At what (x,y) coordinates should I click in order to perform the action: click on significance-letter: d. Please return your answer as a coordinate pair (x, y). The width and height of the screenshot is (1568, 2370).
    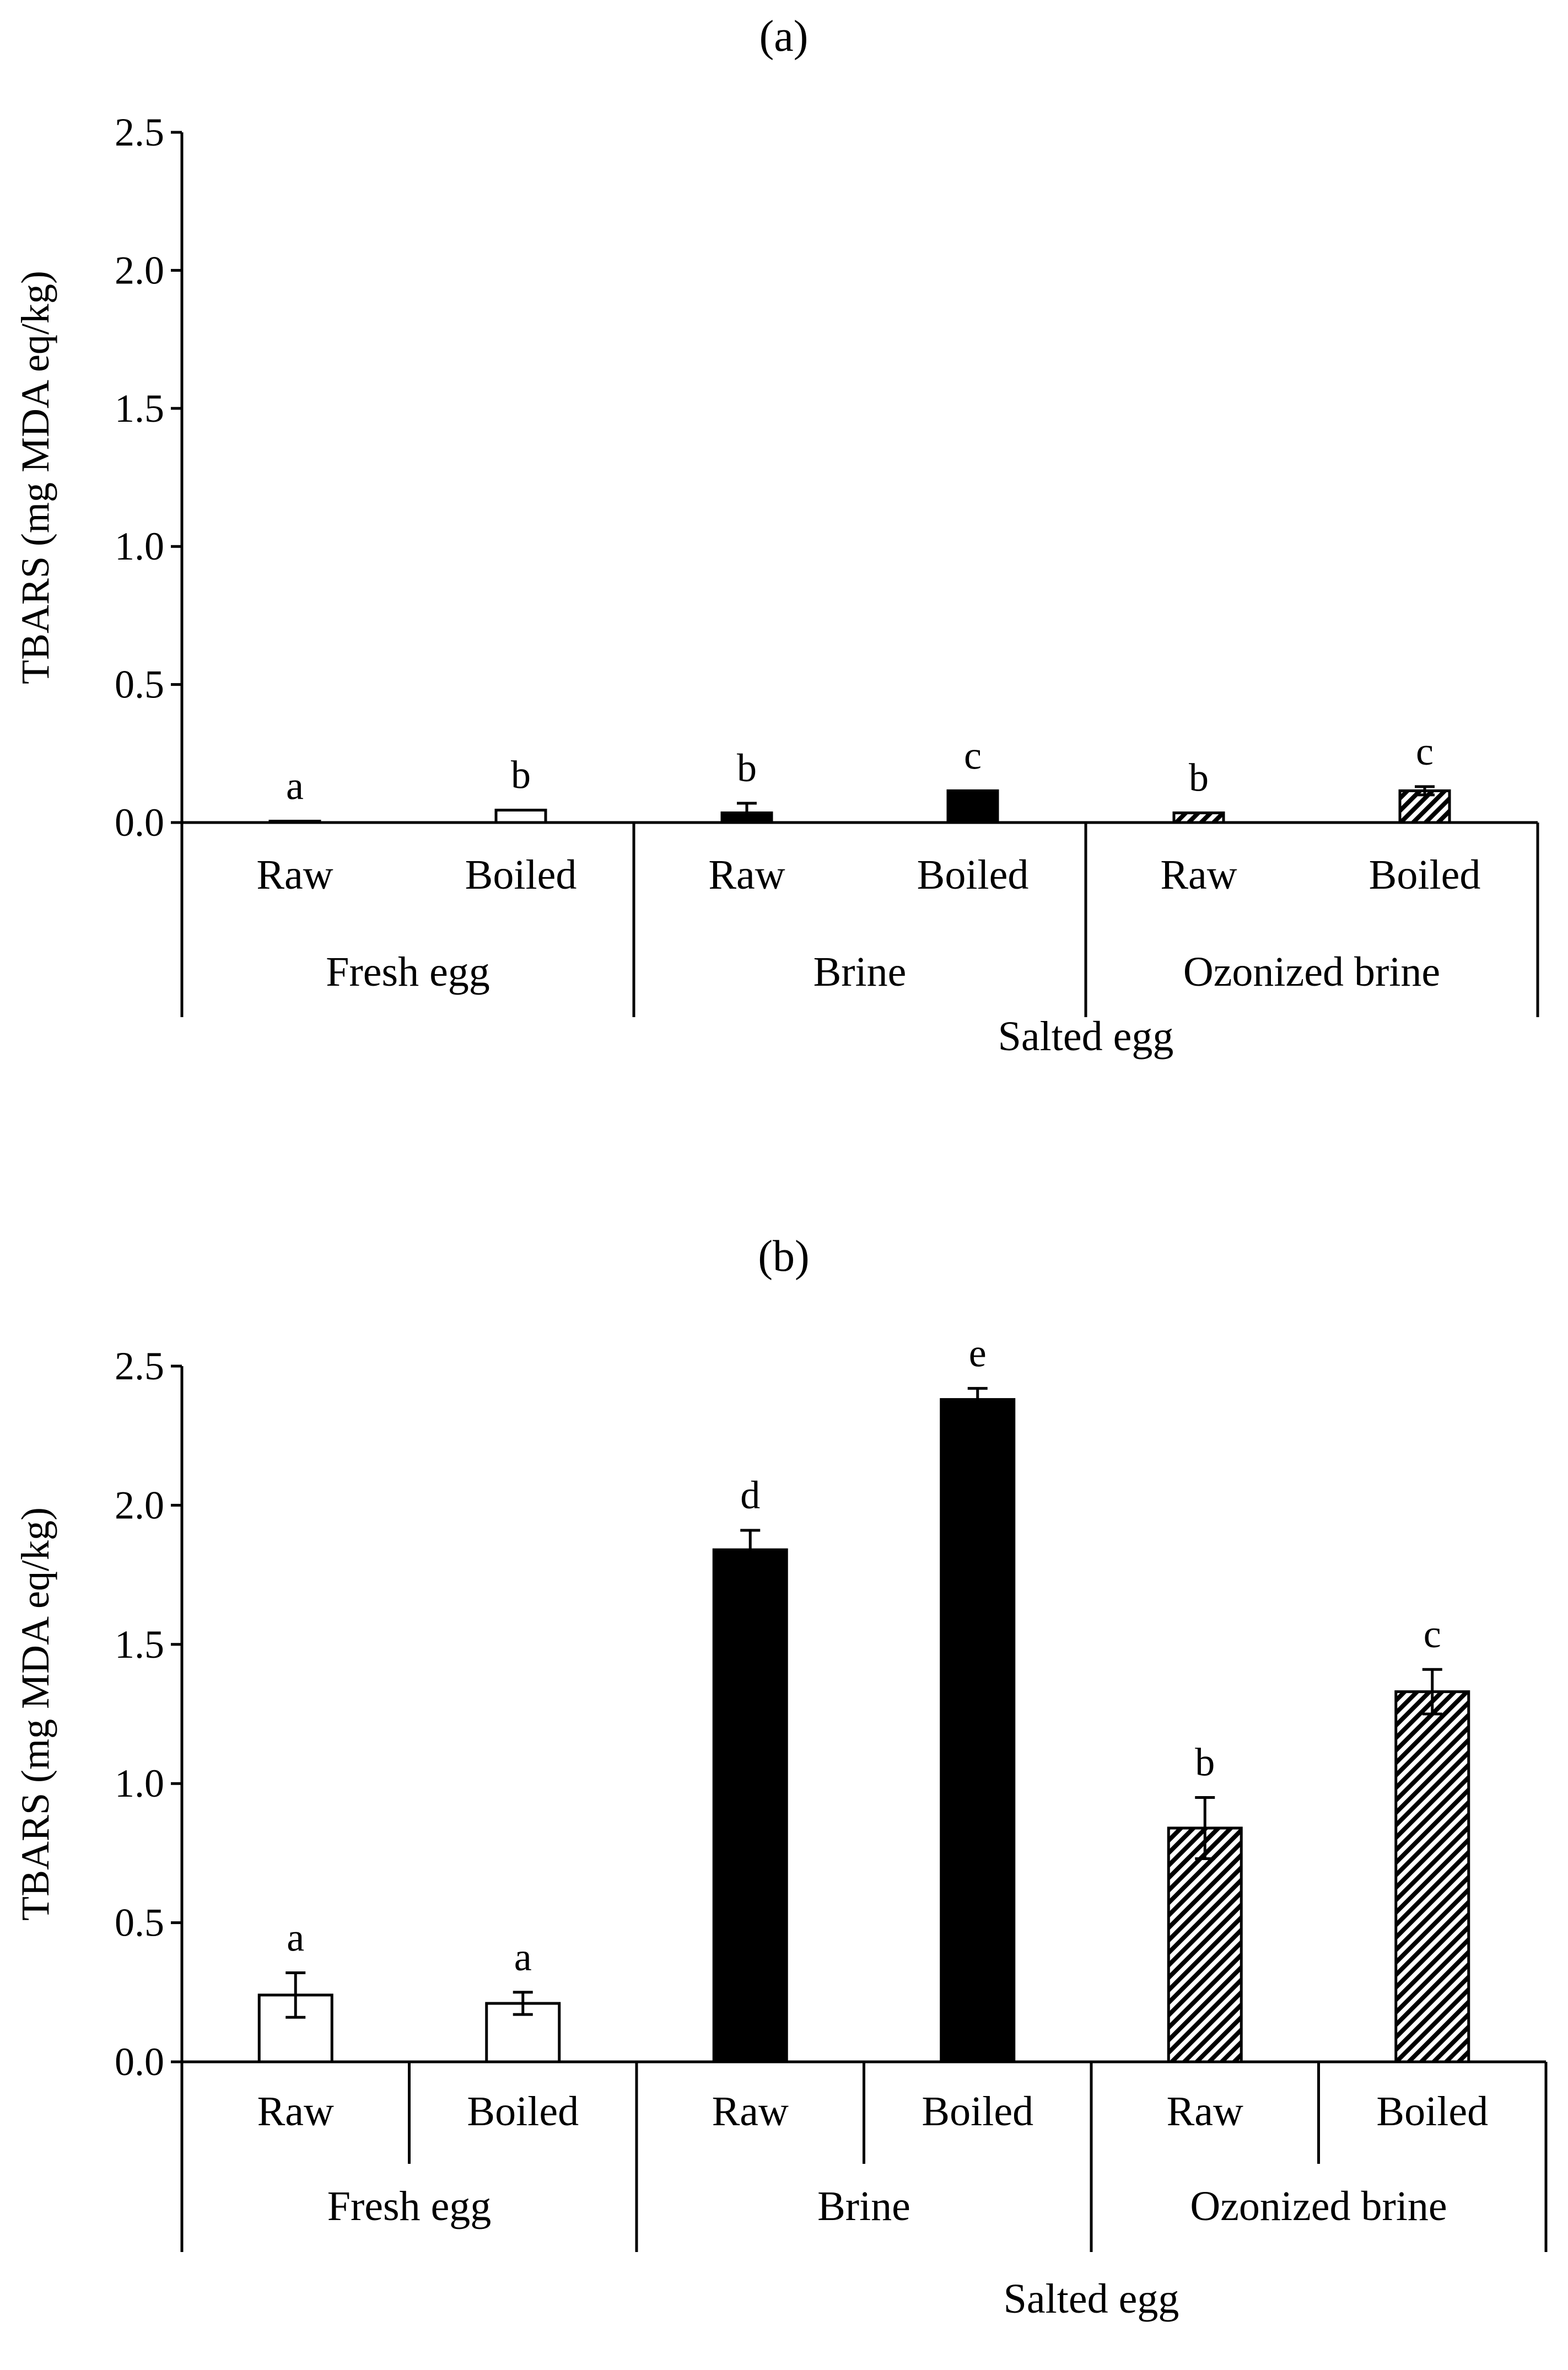
    Looking at the image, I should click on (750, 1495).